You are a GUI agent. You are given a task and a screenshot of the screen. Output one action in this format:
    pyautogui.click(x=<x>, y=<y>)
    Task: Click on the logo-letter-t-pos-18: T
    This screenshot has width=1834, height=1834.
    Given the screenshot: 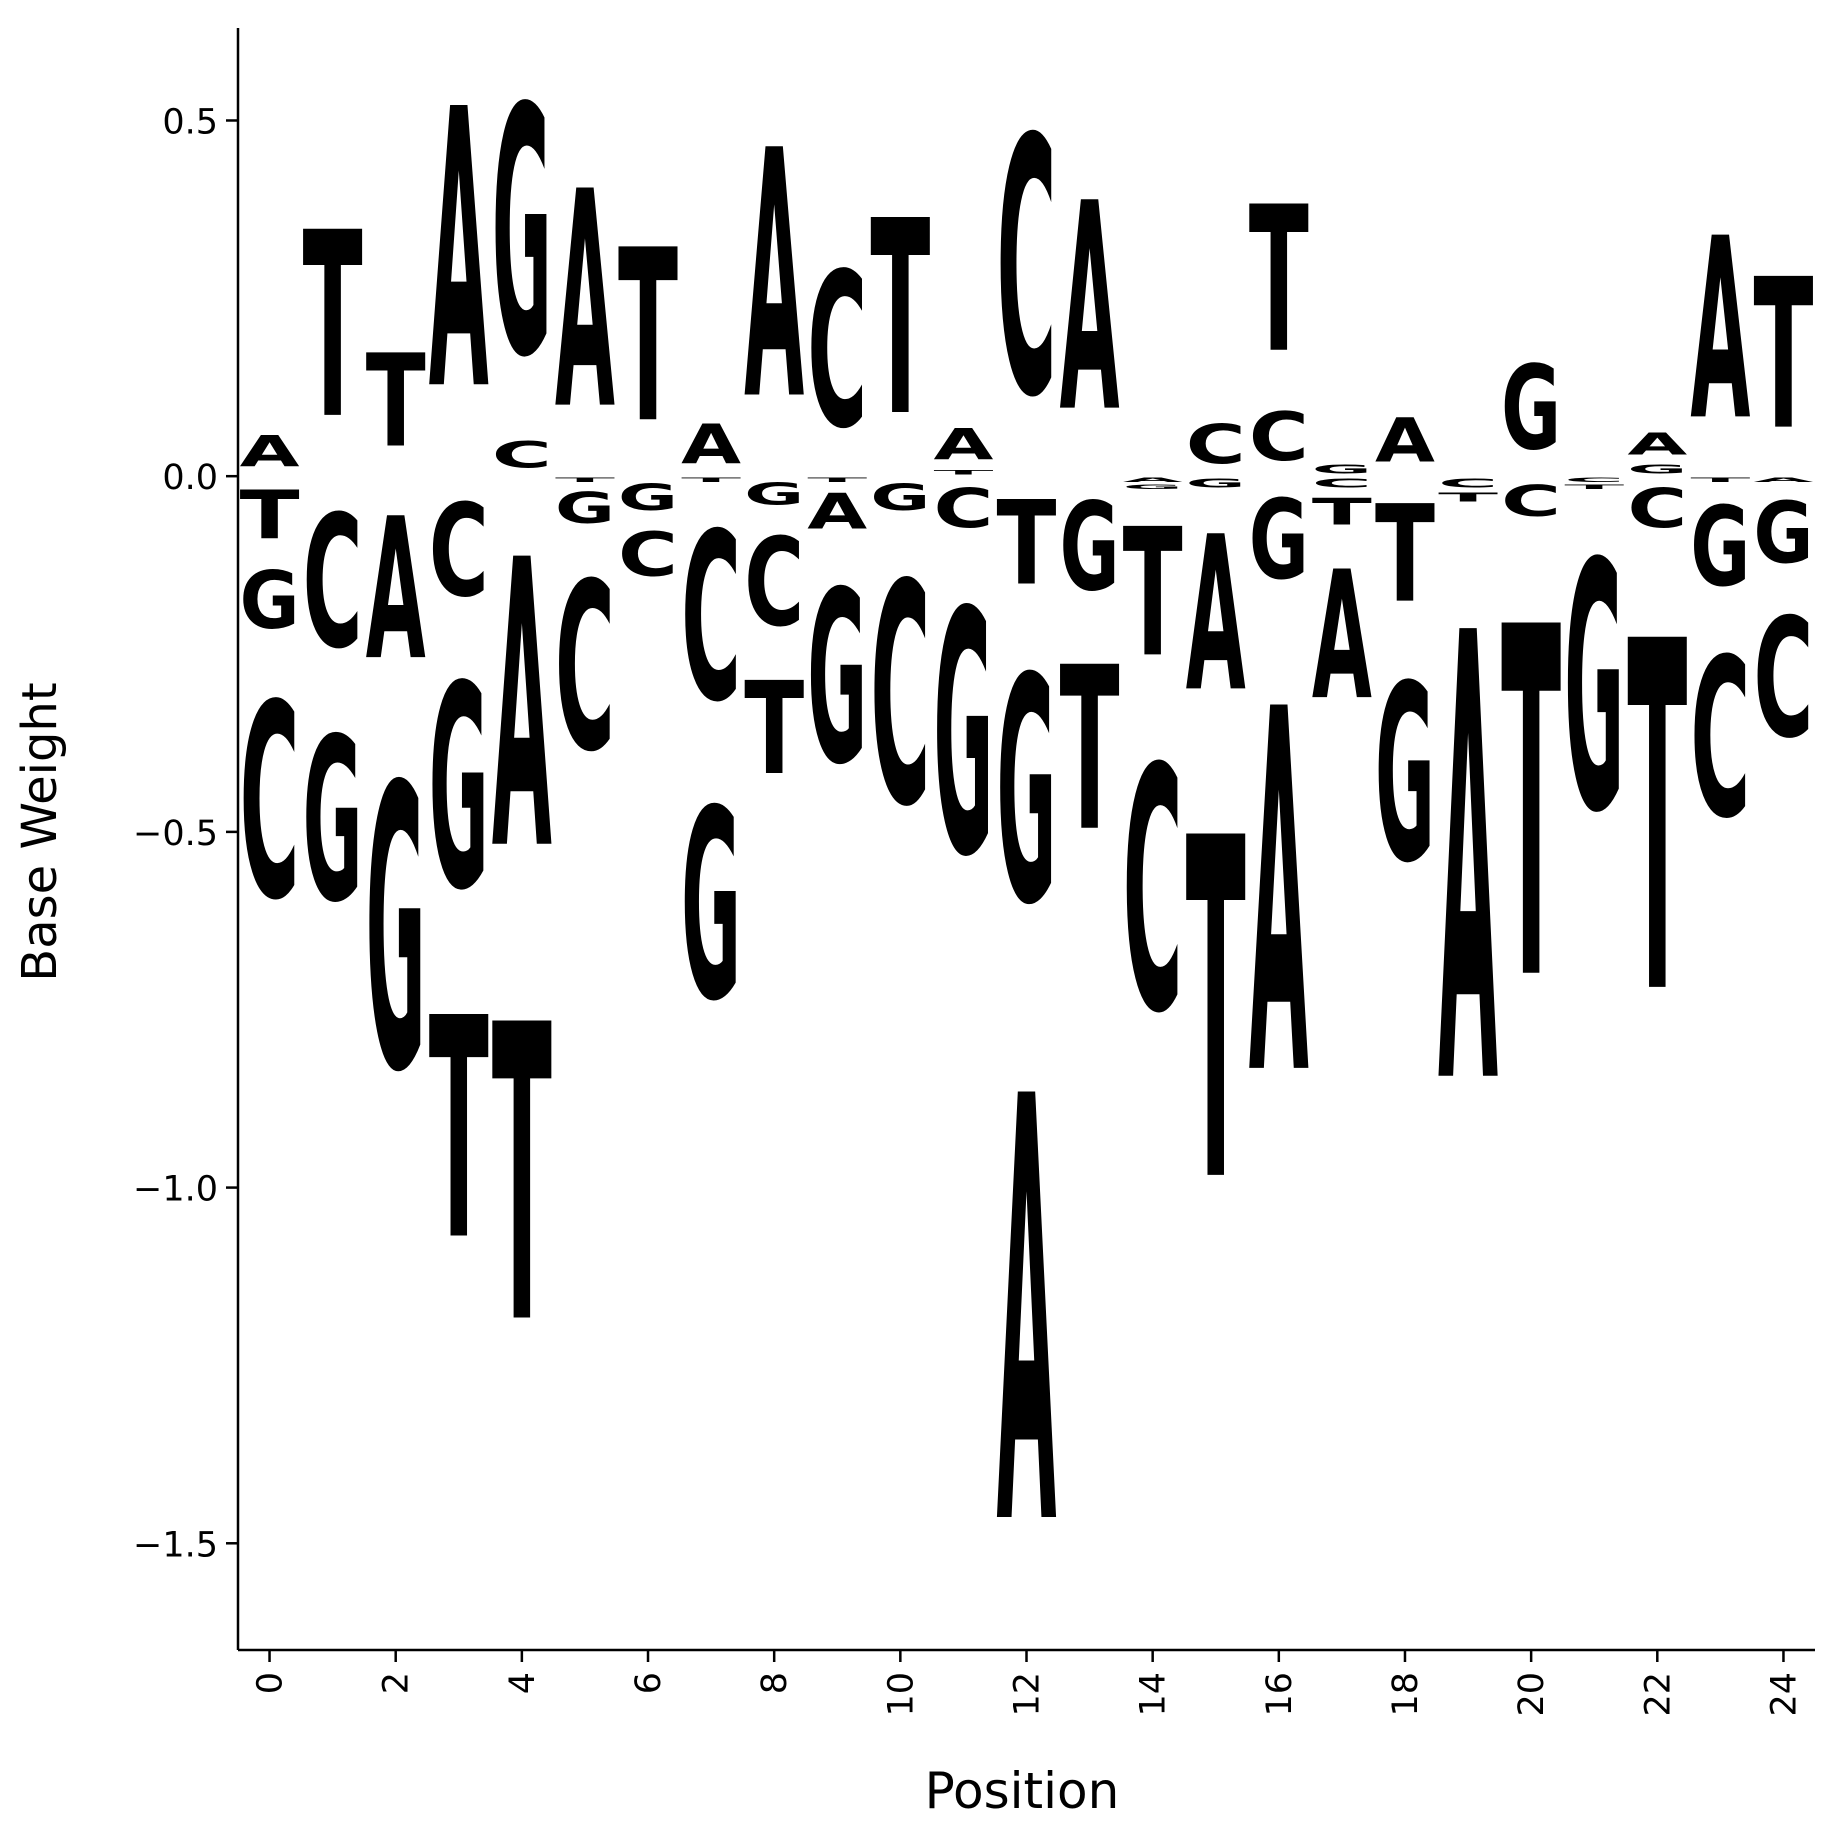 What is the action you would take?
    pyautogui.click(x=1405, y=554)
    